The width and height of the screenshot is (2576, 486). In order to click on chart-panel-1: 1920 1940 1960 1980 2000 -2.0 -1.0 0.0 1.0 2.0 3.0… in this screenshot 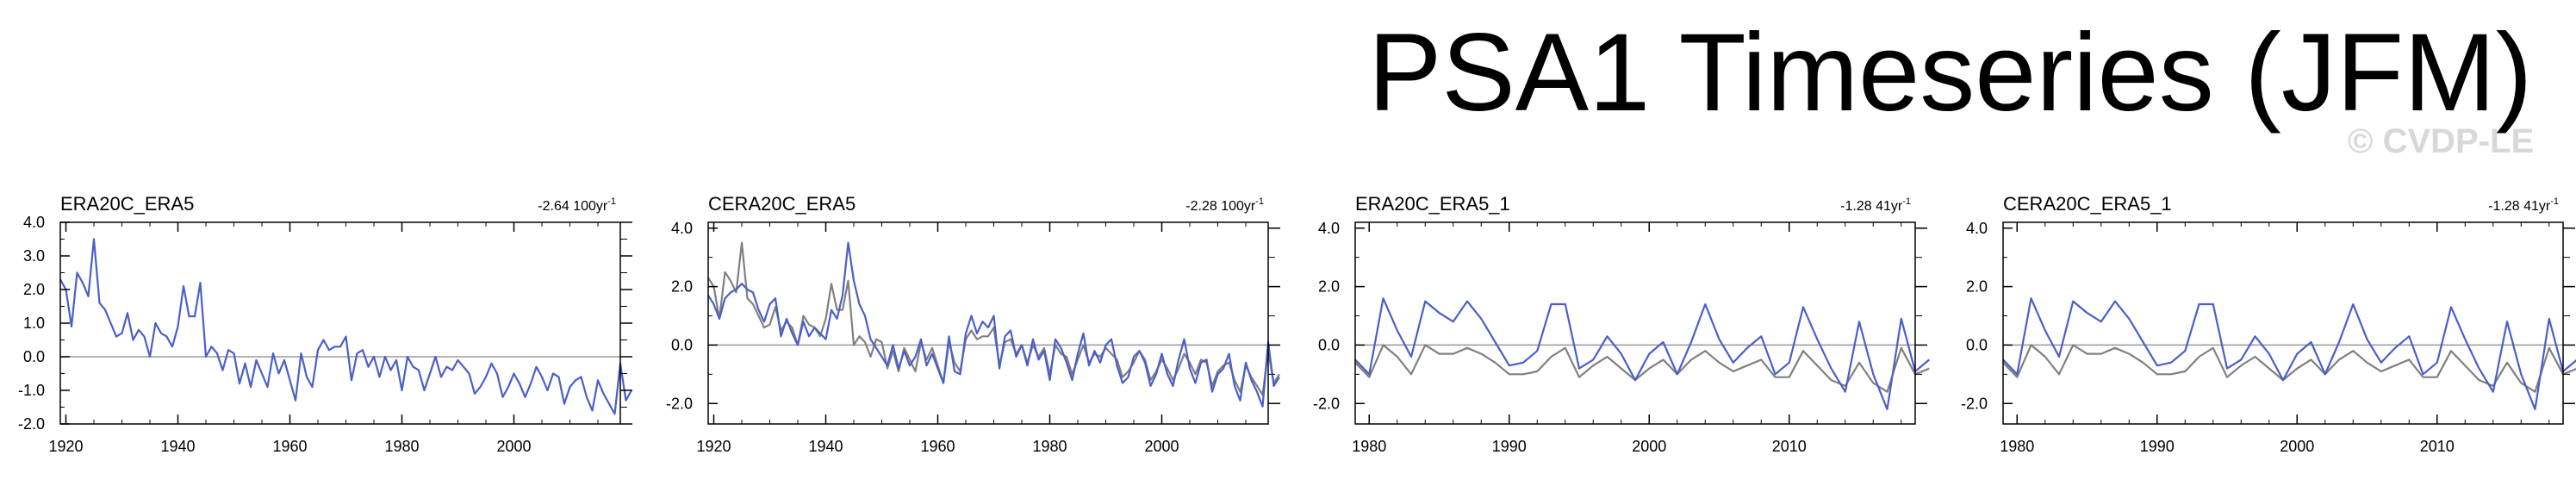, I will do `click(325, 324)`.